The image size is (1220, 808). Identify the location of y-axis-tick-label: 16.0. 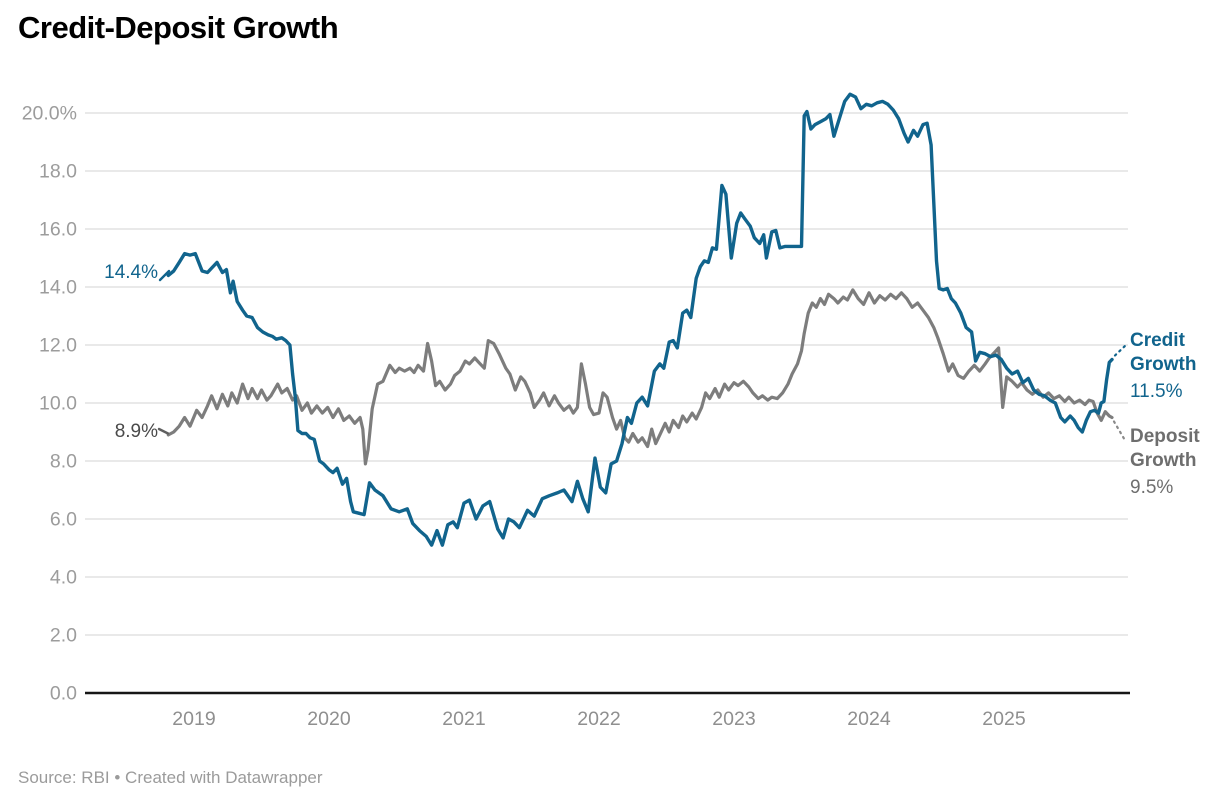
(58, 230).